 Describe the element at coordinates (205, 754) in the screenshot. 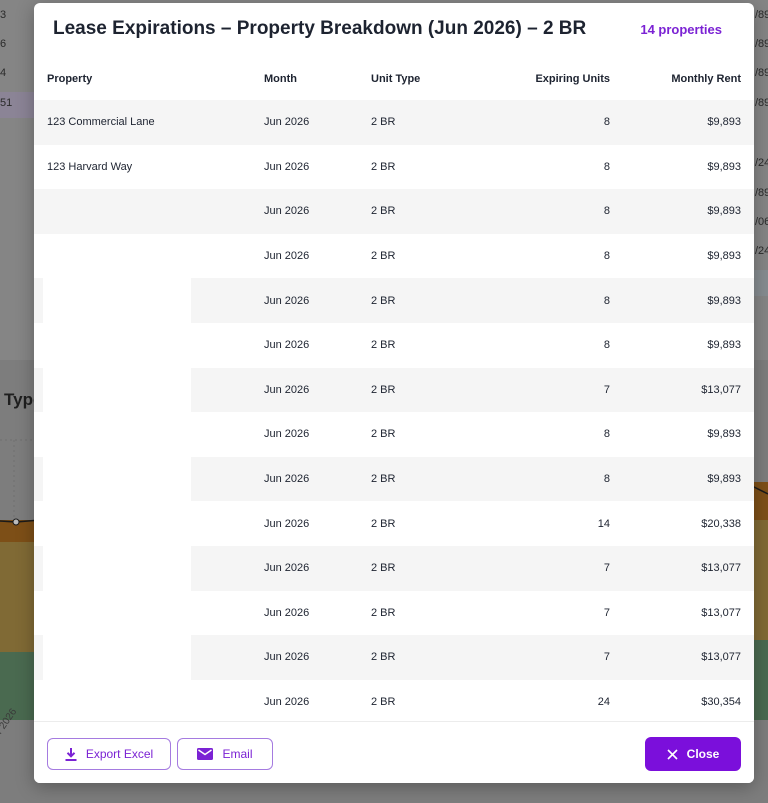

I see `envelope-icon` at that location.